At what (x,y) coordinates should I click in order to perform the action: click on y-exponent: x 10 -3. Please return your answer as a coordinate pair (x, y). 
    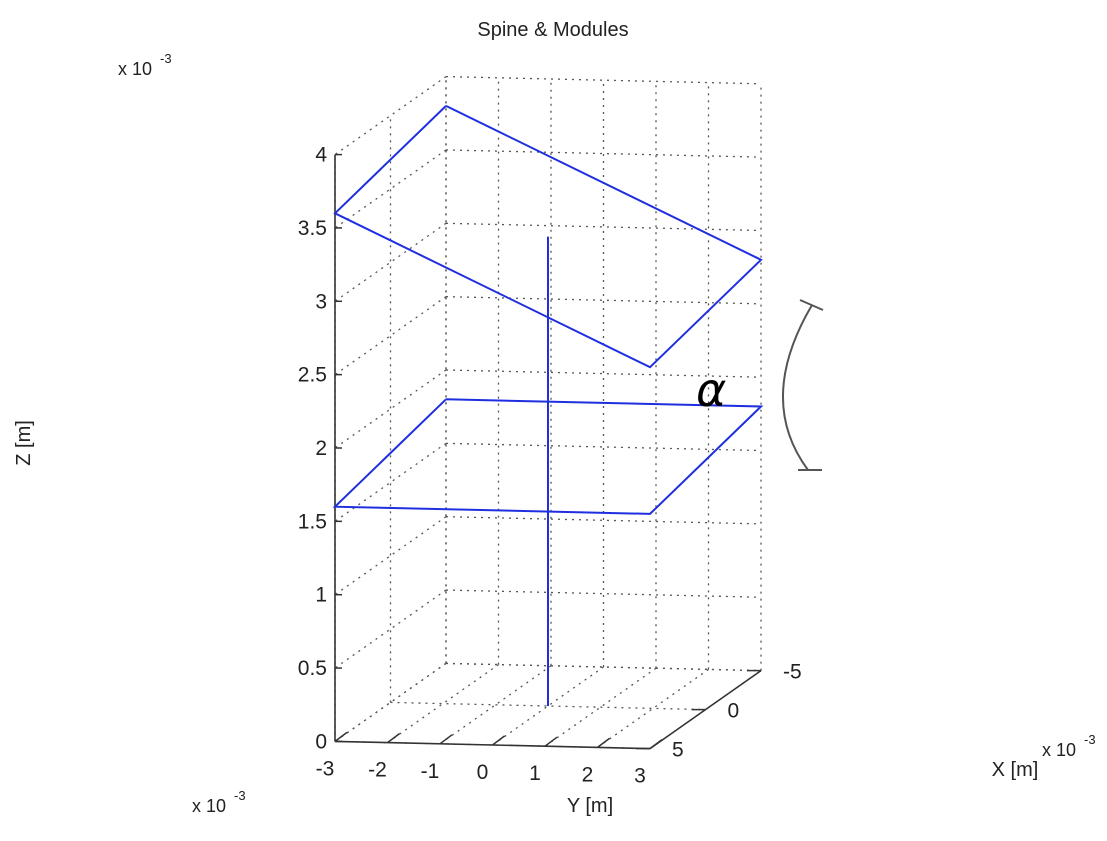
    Looking at the image, I should click on (219, 802).